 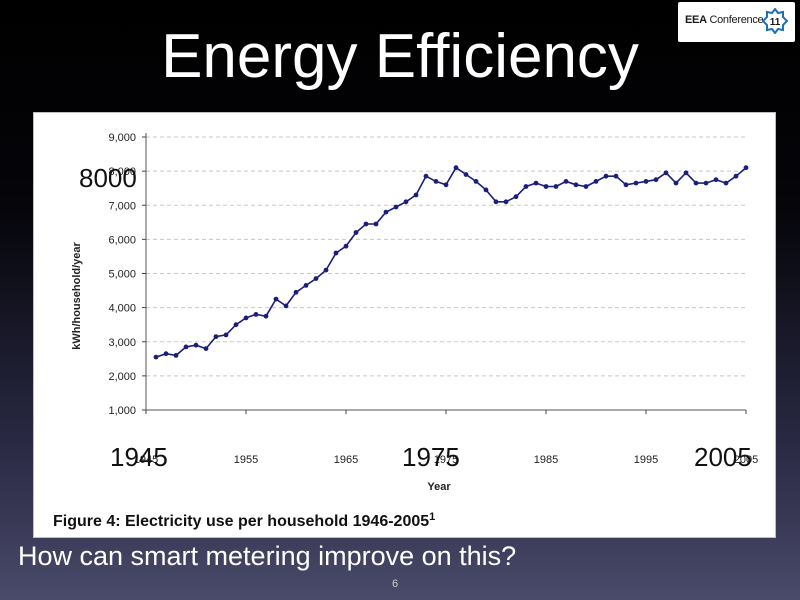 What do you see at coordinates (122, 275) in the screenshot?
I see `y-tick-label: 5,000` at bounding box center [122, 275].